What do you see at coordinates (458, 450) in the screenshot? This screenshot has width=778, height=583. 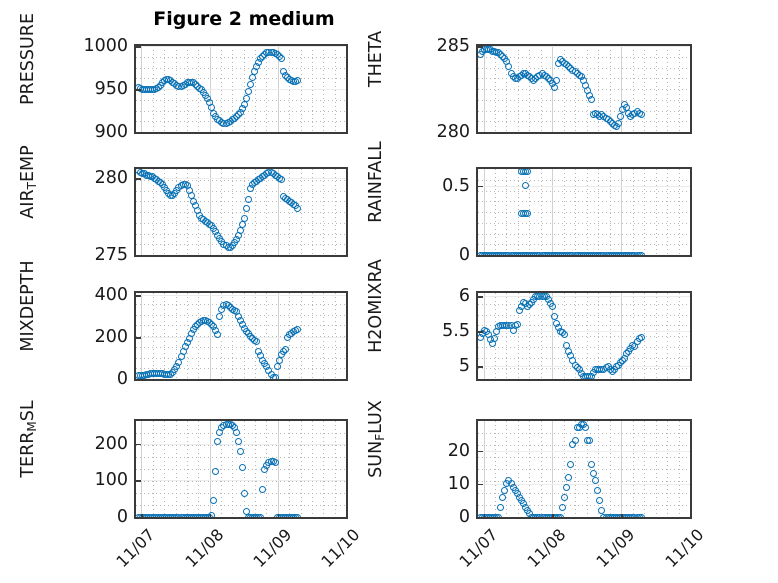 I see `y-tick-label: 20` at bounding box center [458, 450].